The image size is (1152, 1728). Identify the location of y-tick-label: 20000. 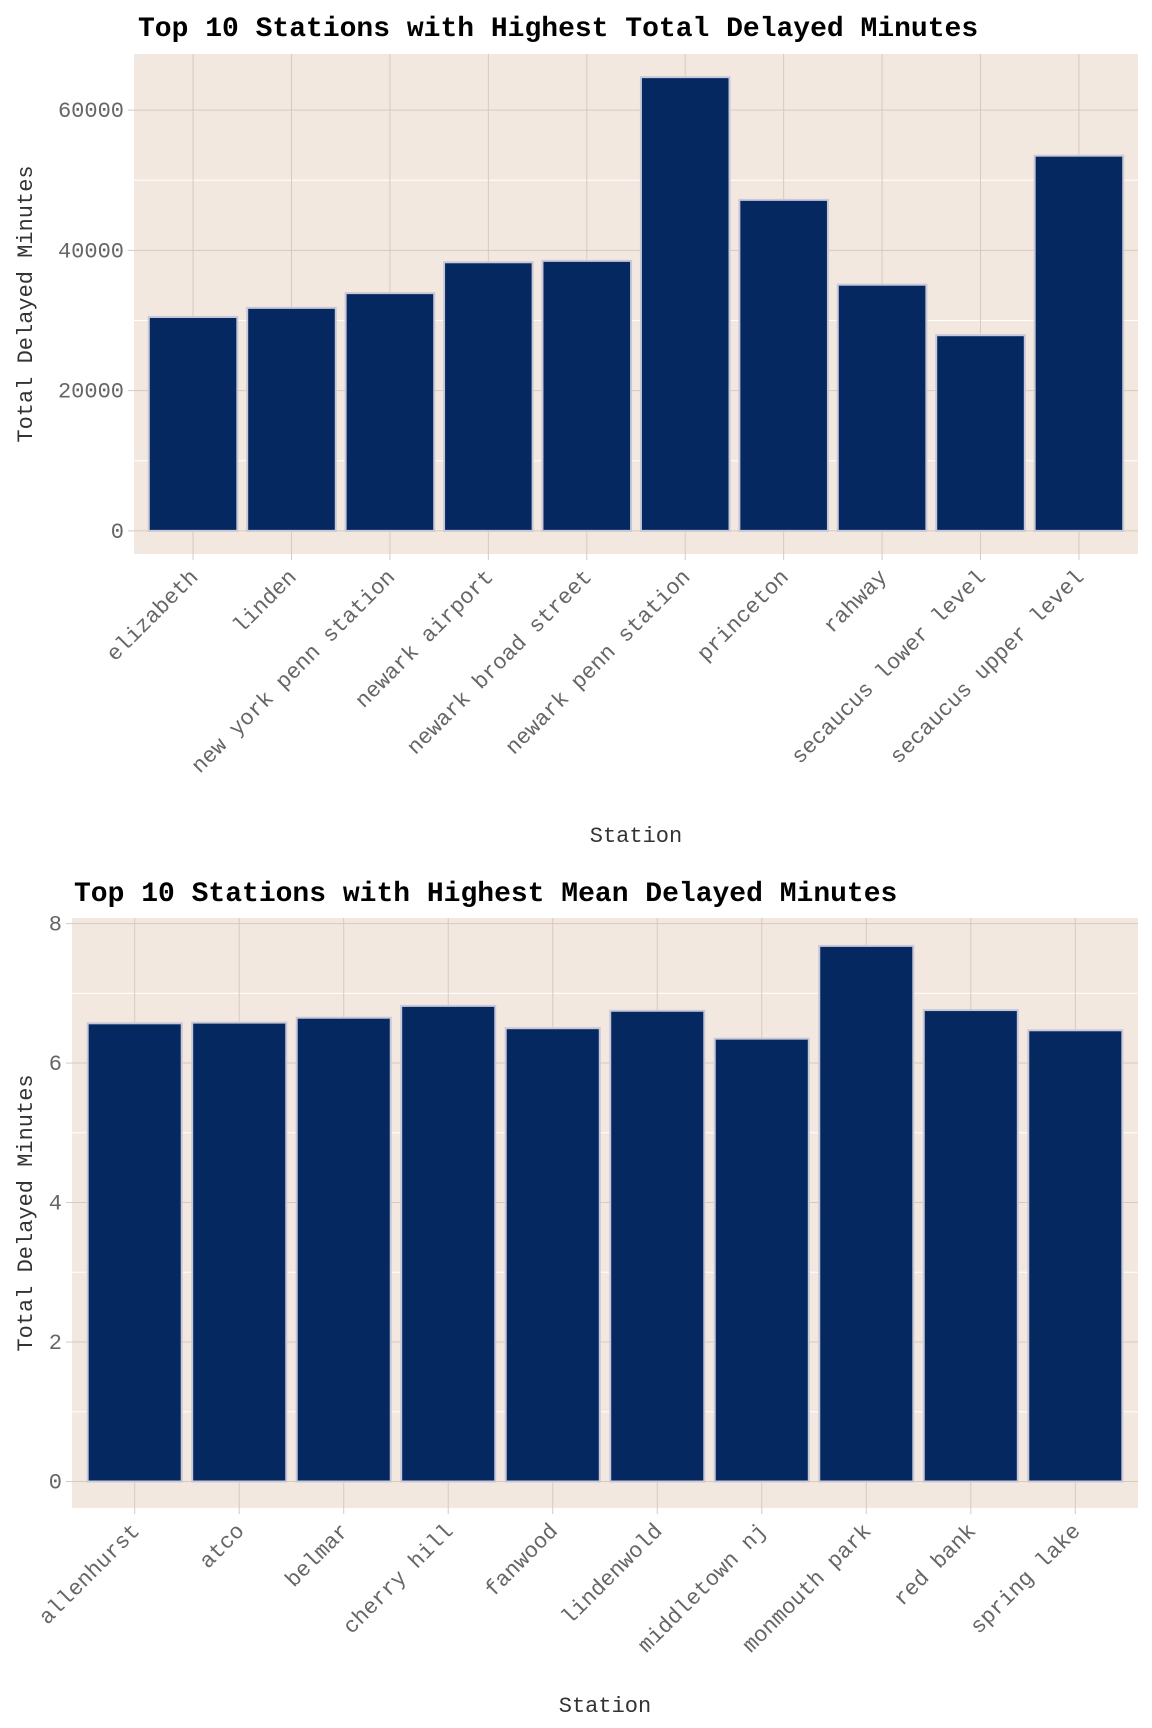
(91, 392).